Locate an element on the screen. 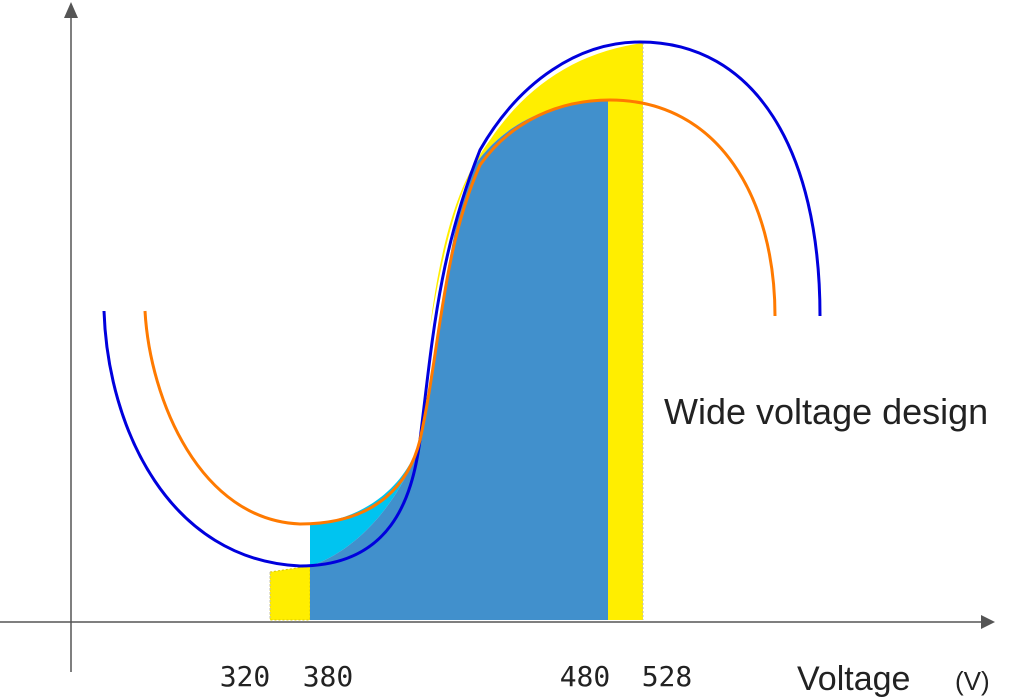 Image resolution: width=1024 pixels, height=700 pixels. tick-label-320: 320 is located at coordinates (245, 676).